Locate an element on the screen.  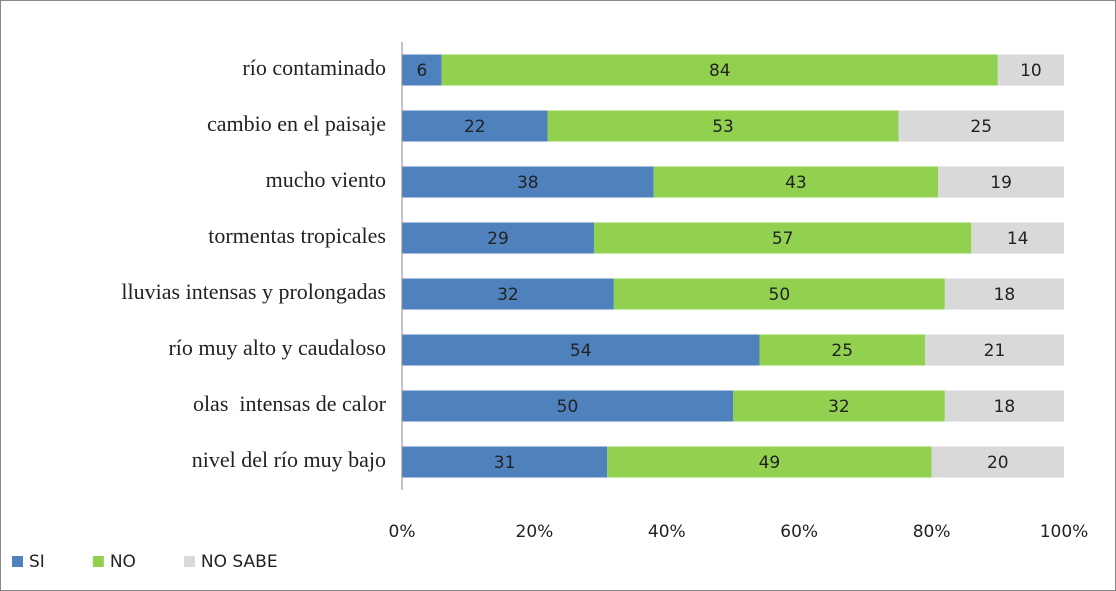
legend-label: NO SABE is located at coordinates (239, 562).